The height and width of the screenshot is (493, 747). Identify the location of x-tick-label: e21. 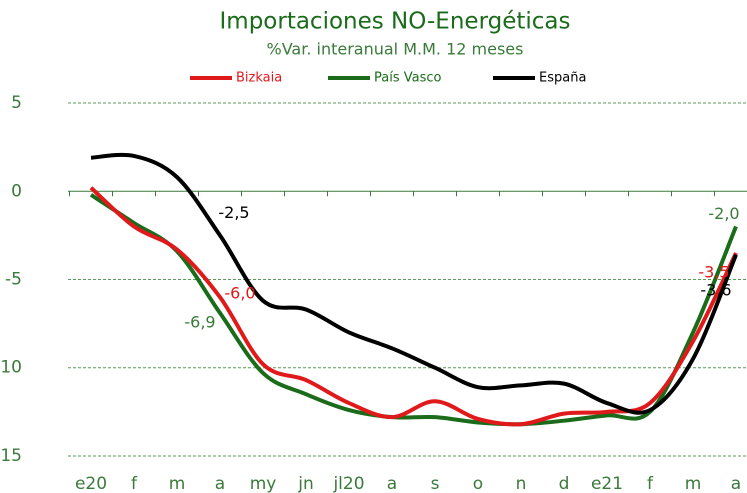
(607, 483).